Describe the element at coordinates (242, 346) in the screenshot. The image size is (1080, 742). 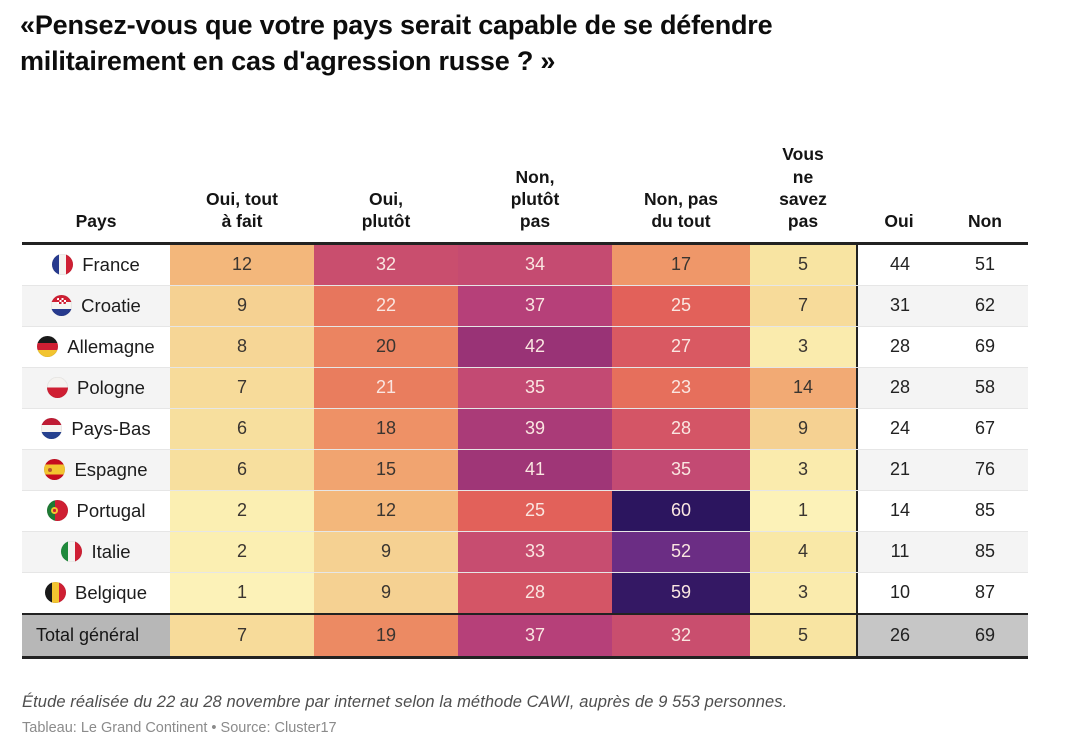
I see `value-cell: 8` at that location.